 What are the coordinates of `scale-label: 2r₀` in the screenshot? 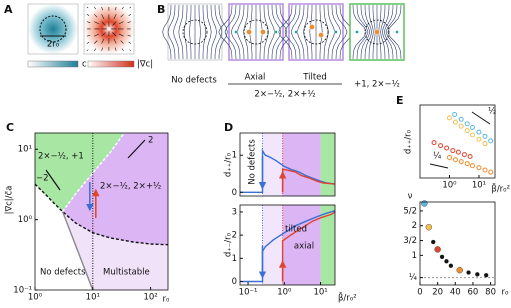 It's located at (53, 45).